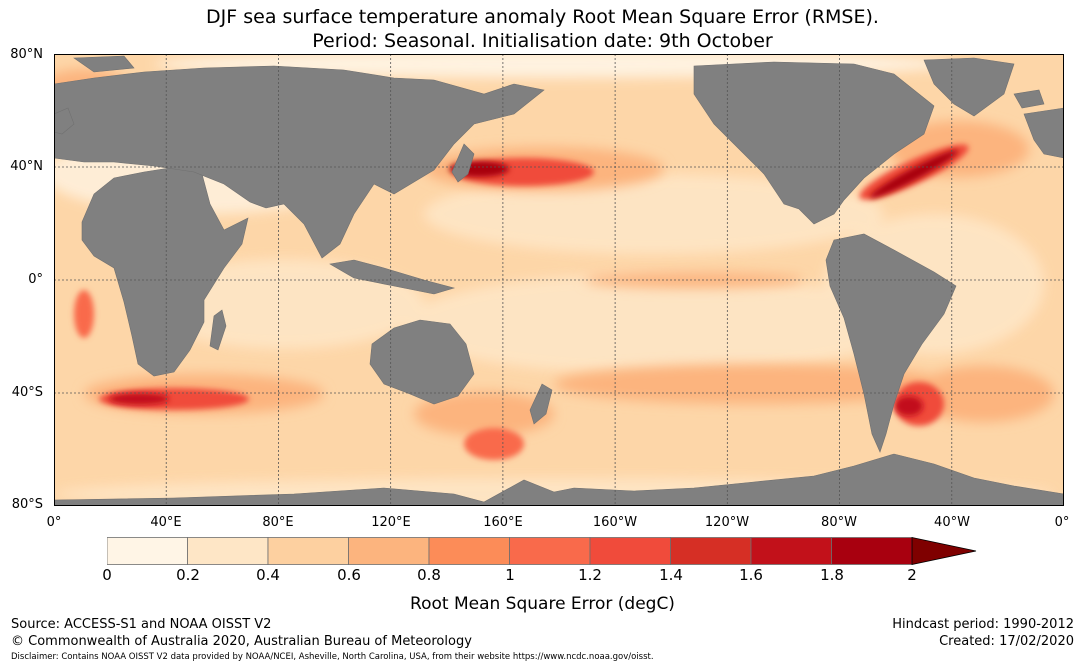 The width and height of the screenshot is (1085, 667). Describe the element at coordinates (751, 575) in the screenshot. I see `colorbar-tick-label: 1.6` at that location.